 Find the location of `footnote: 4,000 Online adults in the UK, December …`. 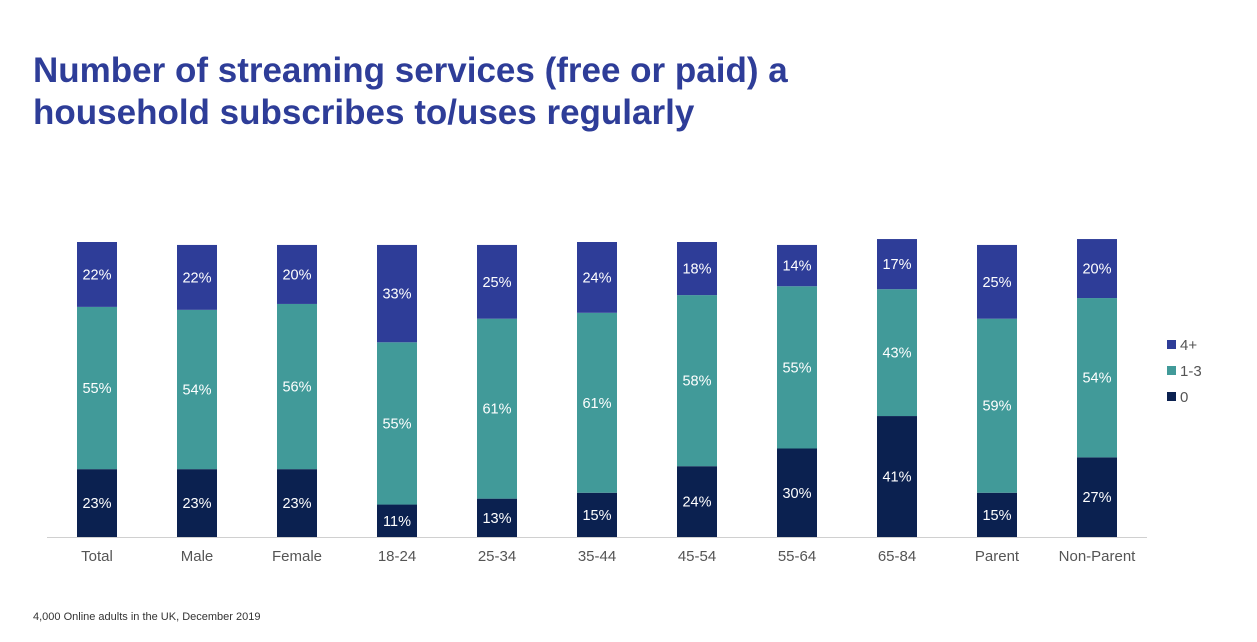

footnote: 4,000 Online adults in the UK, December … is located at coordinates (147, 617).